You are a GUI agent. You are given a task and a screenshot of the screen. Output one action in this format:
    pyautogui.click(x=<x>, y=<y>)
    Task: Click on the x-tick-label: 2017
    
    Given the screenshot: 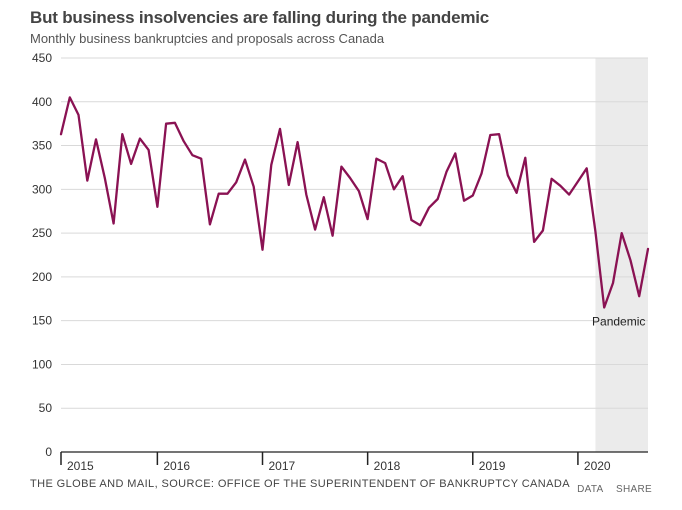 What is the action you would take?
    pyautogui.click(x=282, y=464)
    